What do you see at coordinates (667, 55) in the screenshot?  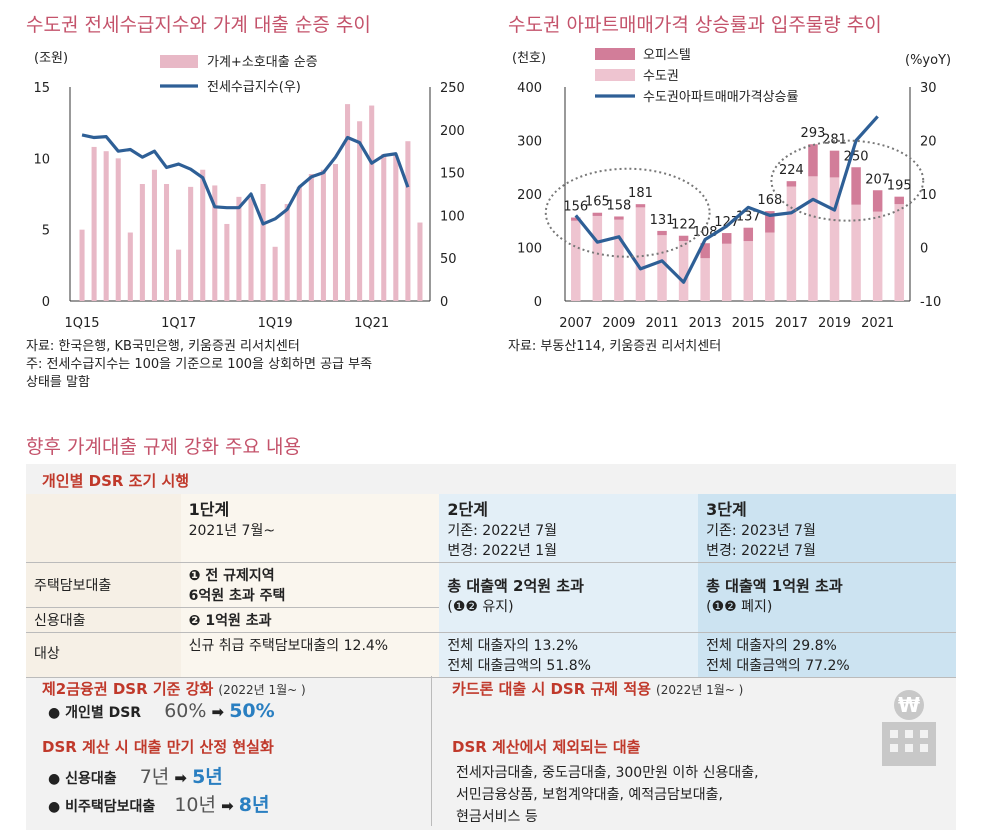 I see `legend-label-office: 오피스텔` at bounding box center [667, 55].